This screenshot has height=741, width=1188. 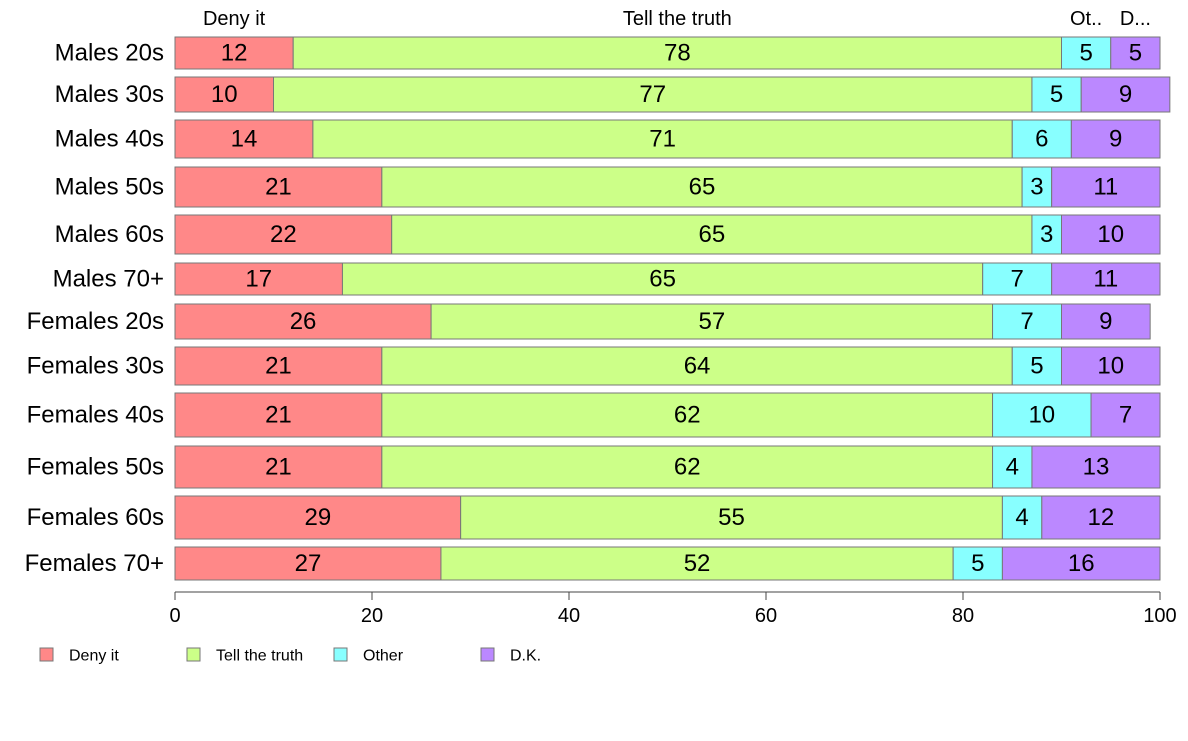 I want to click on bar-d-k-males-30s, so click(x=1125, y=94).